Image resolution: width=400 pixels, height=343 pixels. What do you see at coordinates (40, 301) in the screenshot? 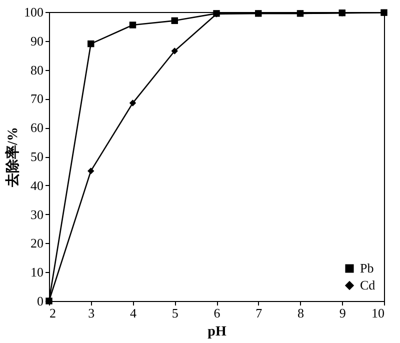
I see `y-tick-label: 0` at bounding box center [40, 301].